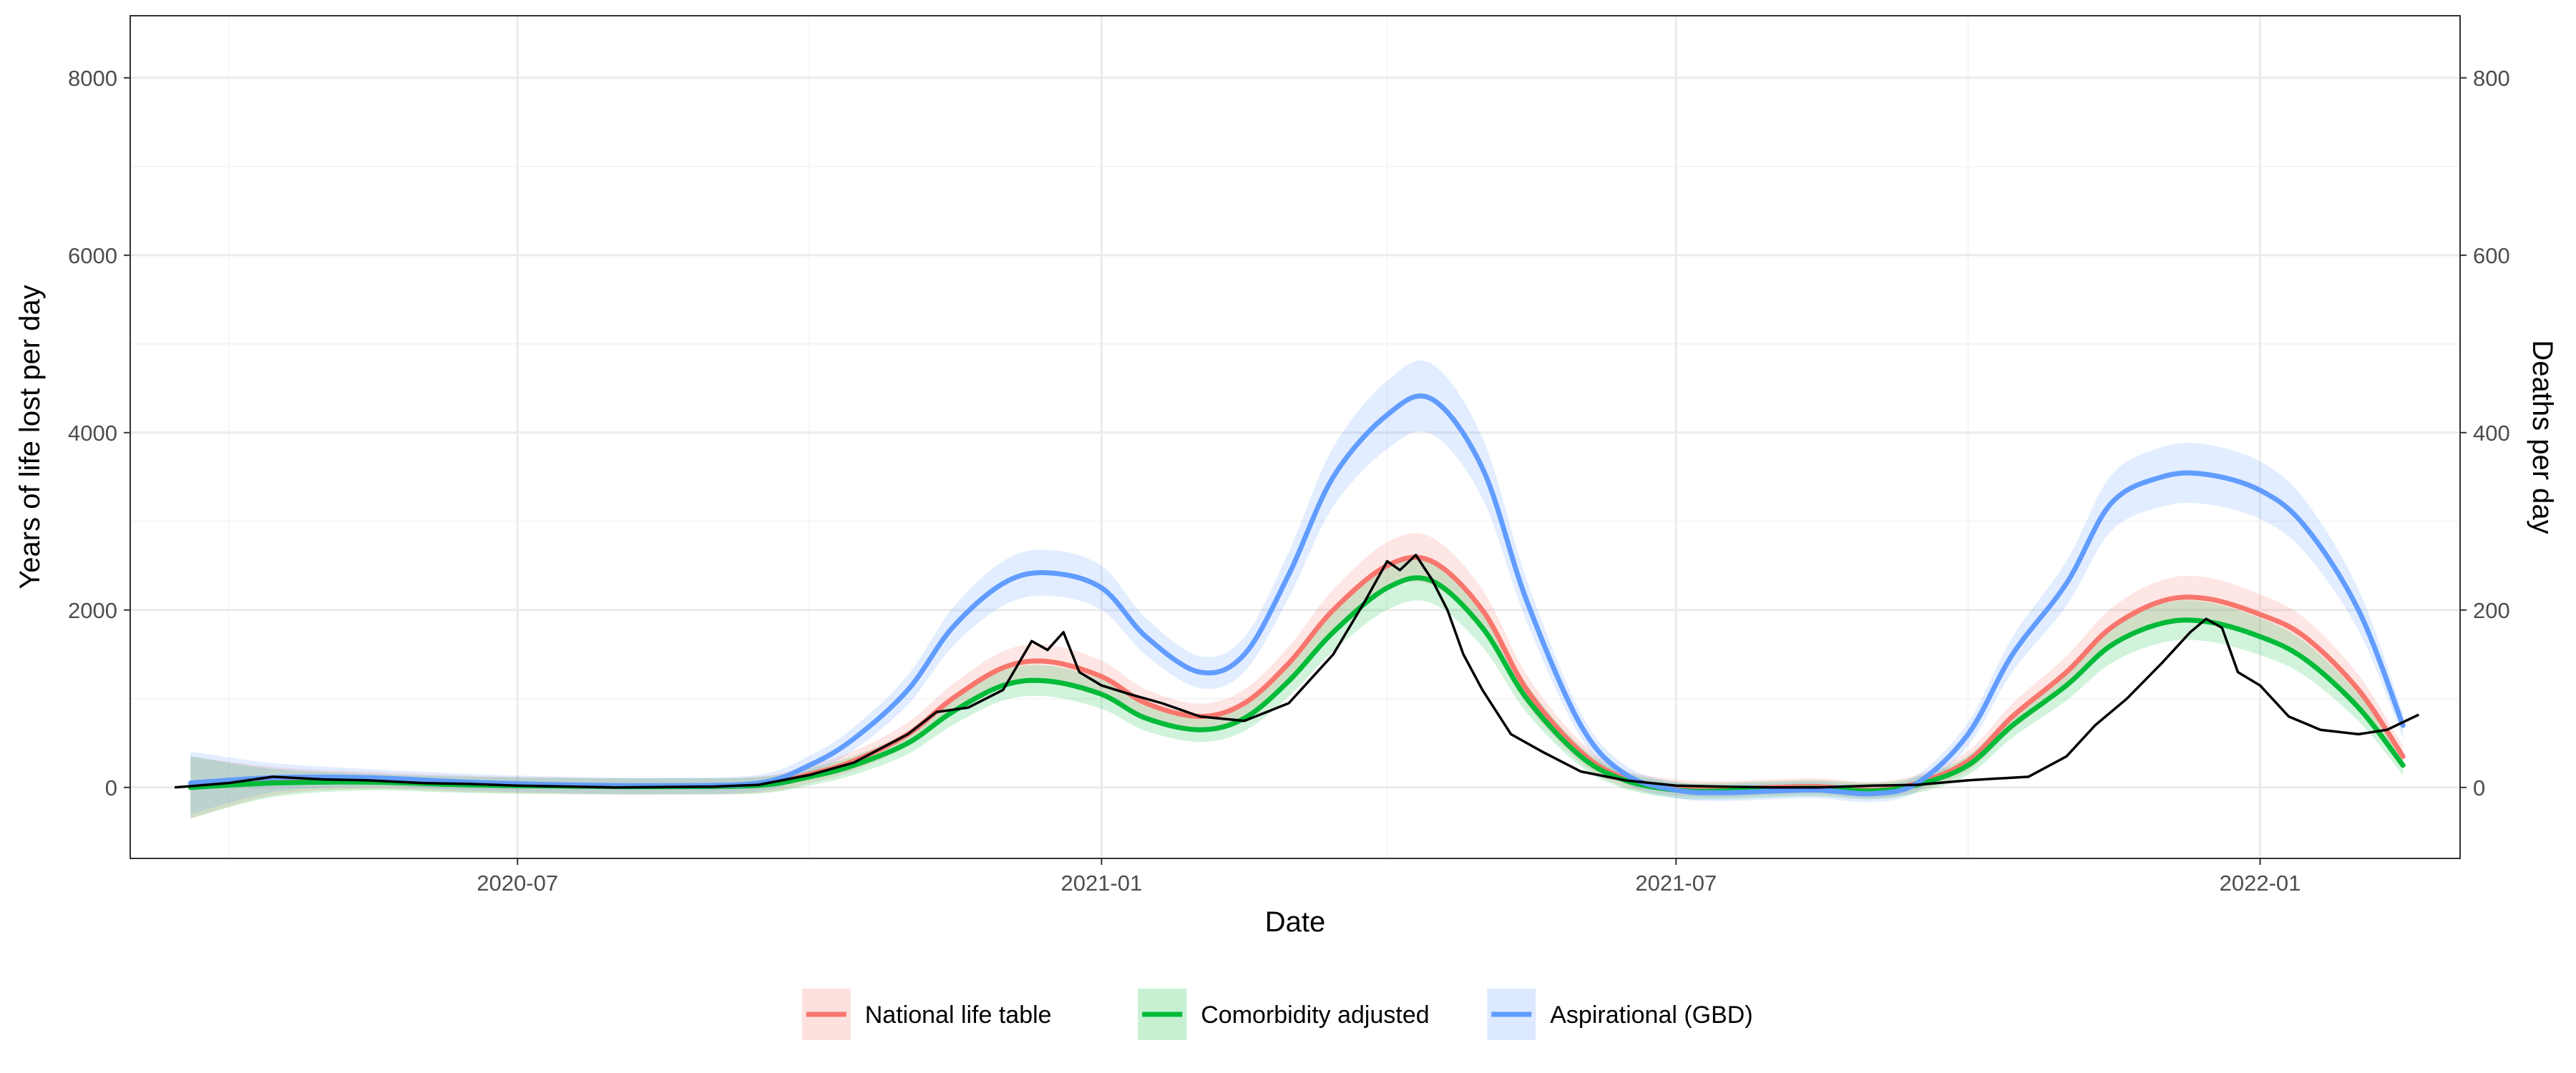 The height and width of the screenshot is (1073, 2576). Describe the element at coordinates (958, 1015) in the screenshot. I see `legend-label: National life table` at that location.